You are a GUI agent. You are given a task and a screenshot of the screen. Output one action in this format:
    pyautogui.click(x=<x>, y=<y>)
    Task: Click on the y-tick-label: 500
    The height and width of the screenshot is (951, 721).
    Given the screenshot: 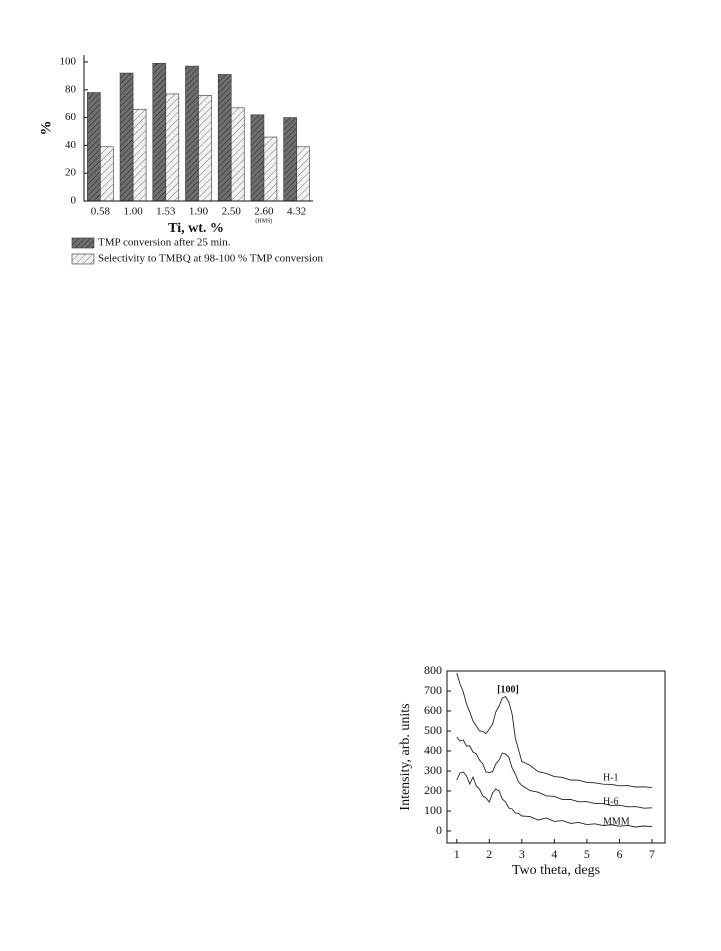 What is the action you would take?
    pyautogui.click(x=433, y=730)
    